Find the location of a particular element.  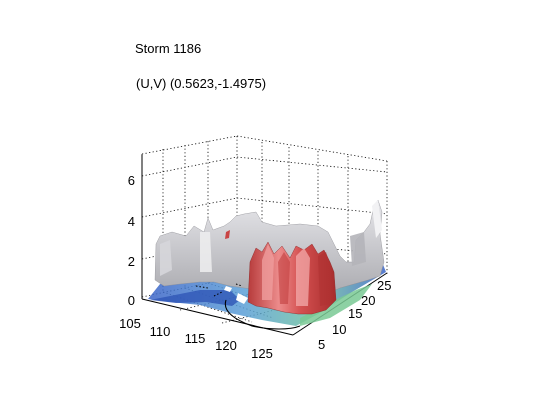

z-tick-6: 6 is located at coordinates (131, 180).